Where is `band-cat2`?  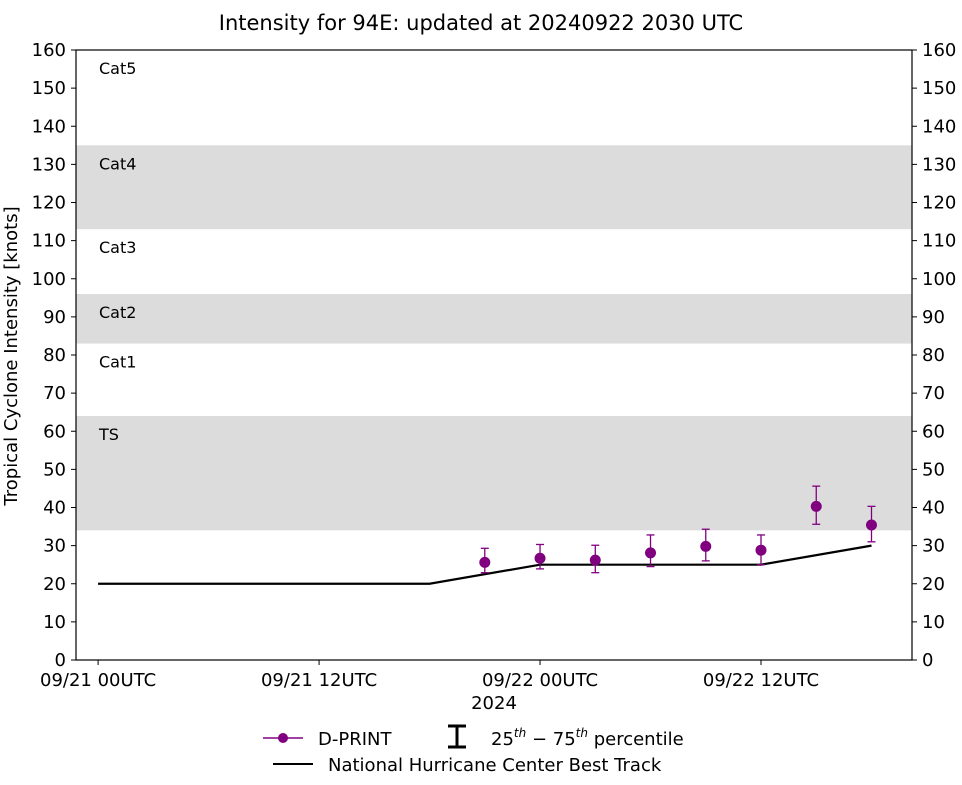 band-cat2 is located at coordinates (494, 319).